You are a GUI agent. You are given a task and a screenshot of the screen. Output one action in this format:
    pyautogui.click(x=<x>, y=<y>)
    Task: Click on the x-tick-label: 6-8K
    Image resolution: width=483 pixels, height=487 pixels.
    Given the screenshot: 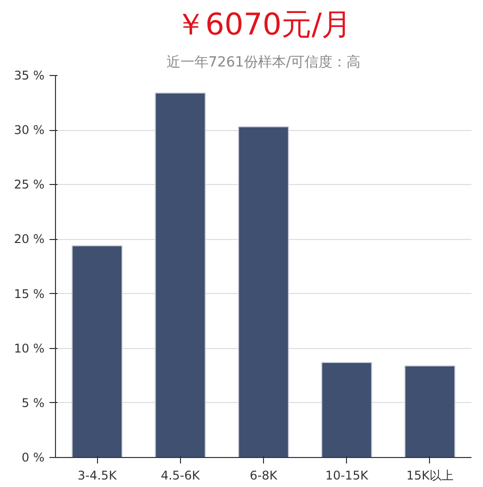 What is the action you would take?
    pyautogui.click(x=264, y=475)
    